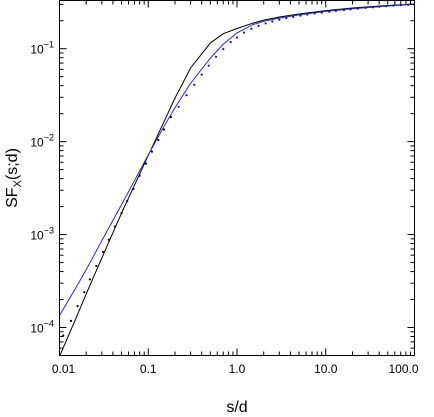 The width and height of the screenshot is (434, 417). What do you see at coordinates (42, 327) in the screenshot?
I see `y-tick-label: 10⁻⁴` at bounding box center [42, 327].